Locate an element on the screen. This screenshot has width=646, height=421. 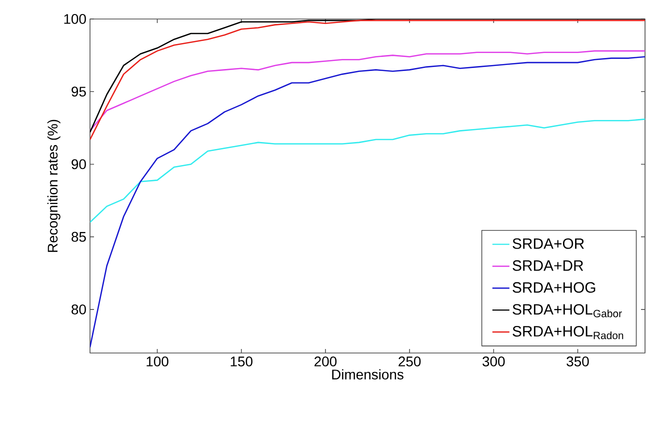
x-tick-label: 150 is located at coordinates (241, 361).